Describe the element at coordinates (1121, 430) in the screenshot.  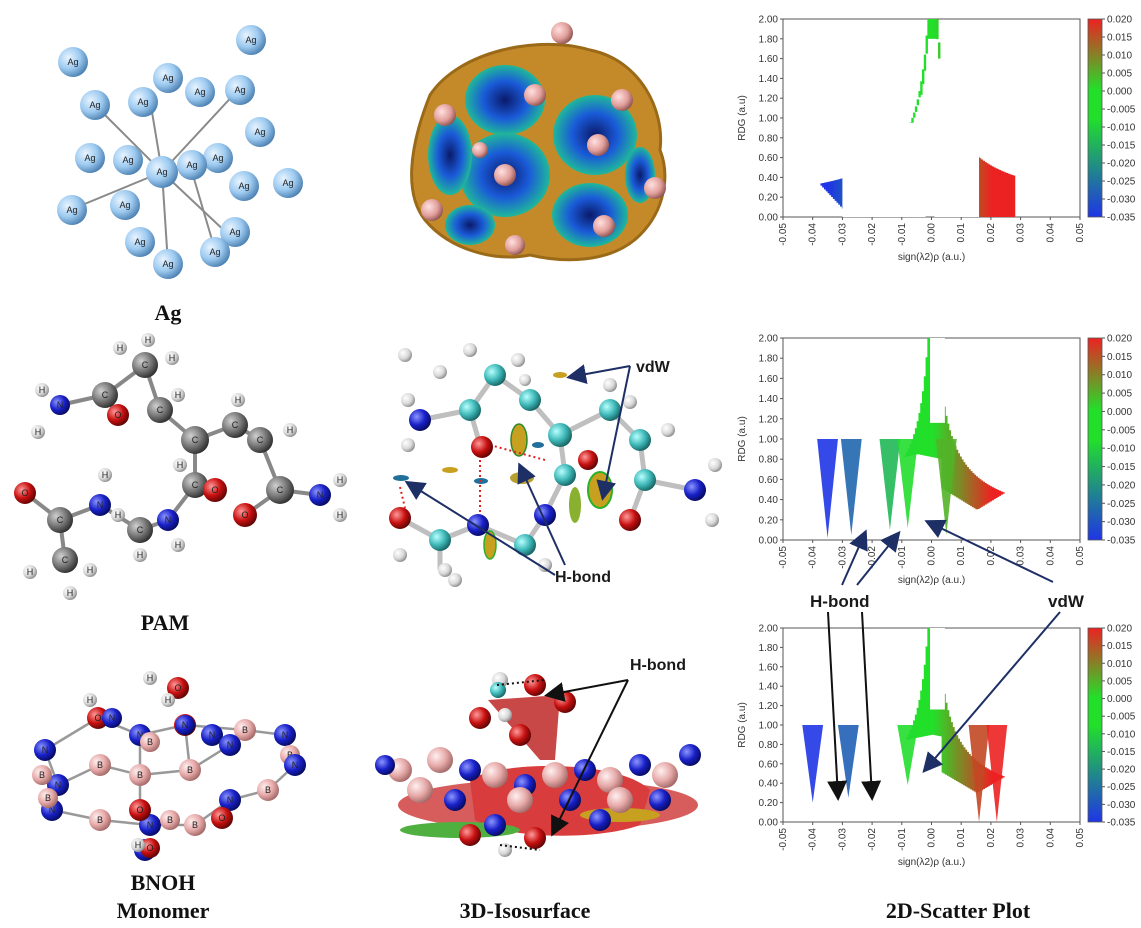
I see `colorbar-tick-label: -0.005` at that location.